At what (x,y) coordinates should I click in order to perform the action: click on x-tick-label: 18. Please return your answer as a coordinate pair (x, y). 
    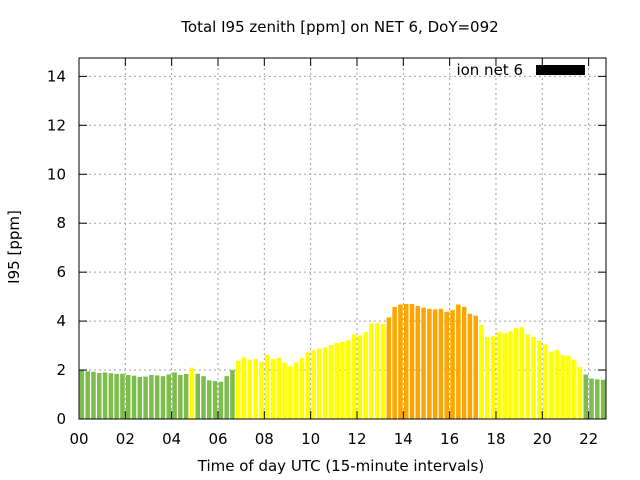
    Looking at the image, I should click on (495, 439).